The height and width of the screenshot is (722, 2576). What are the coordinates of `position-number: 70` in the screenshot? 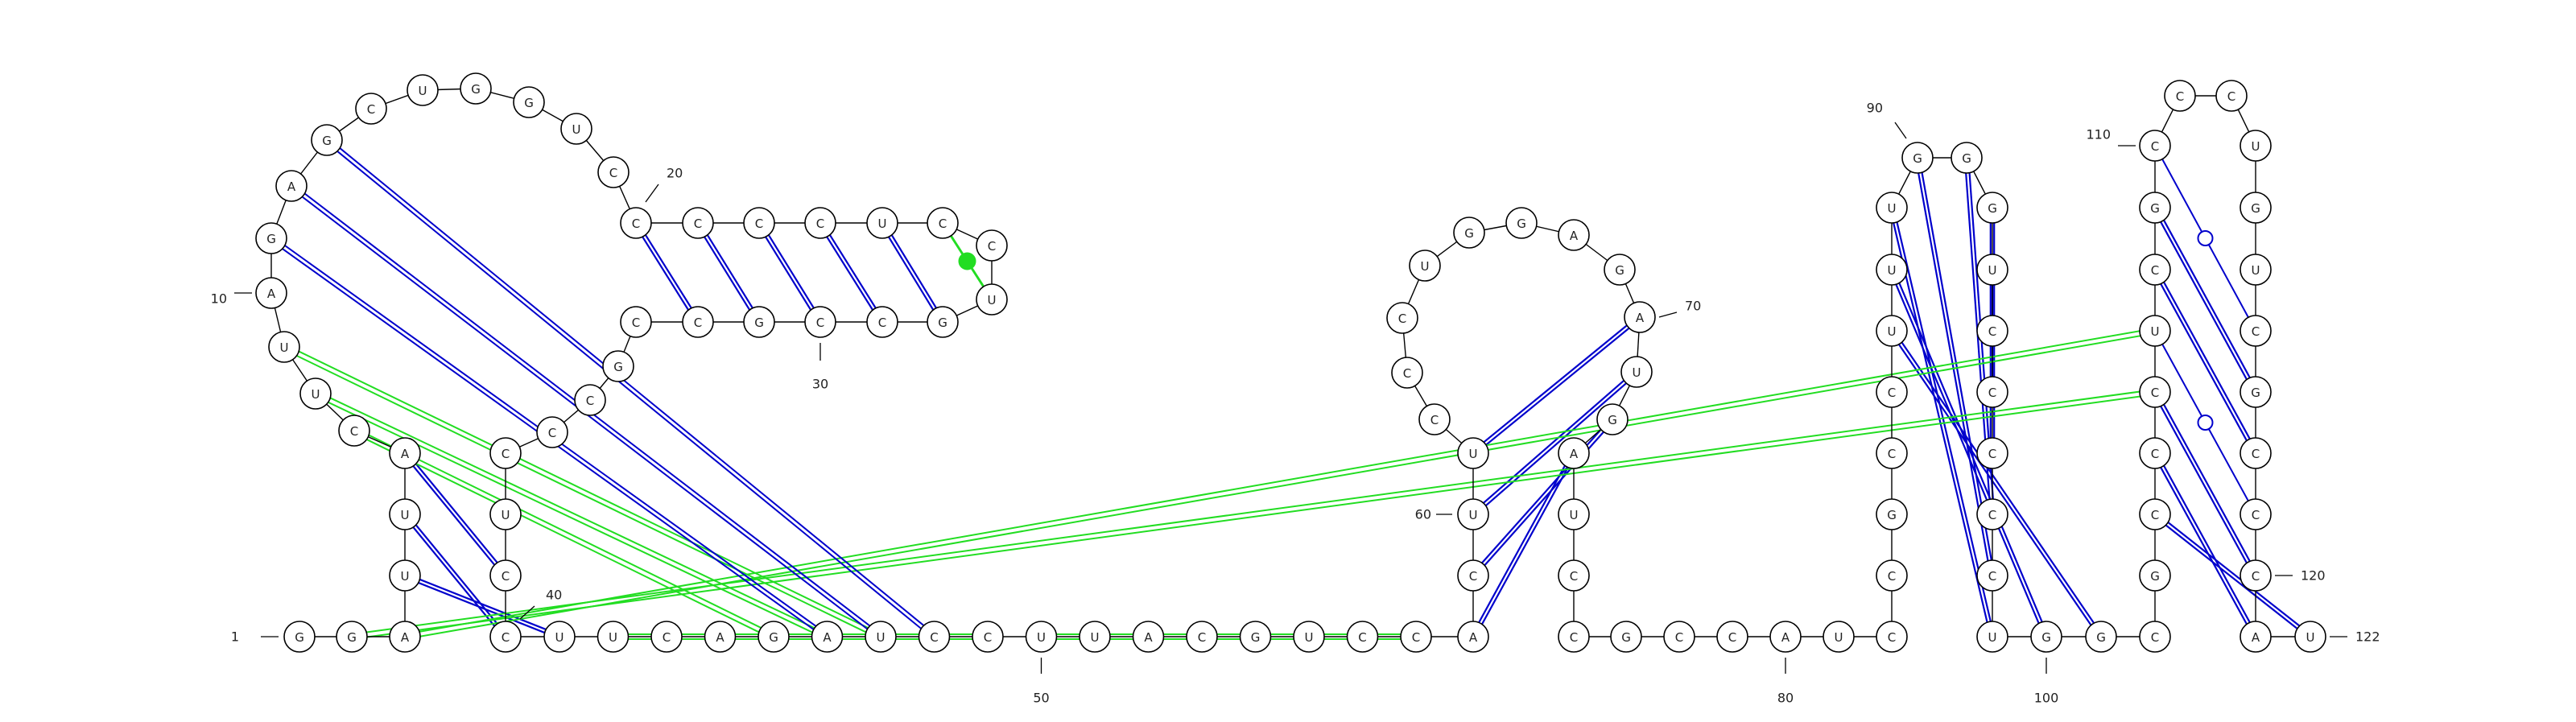 It's located at (1693, 306).